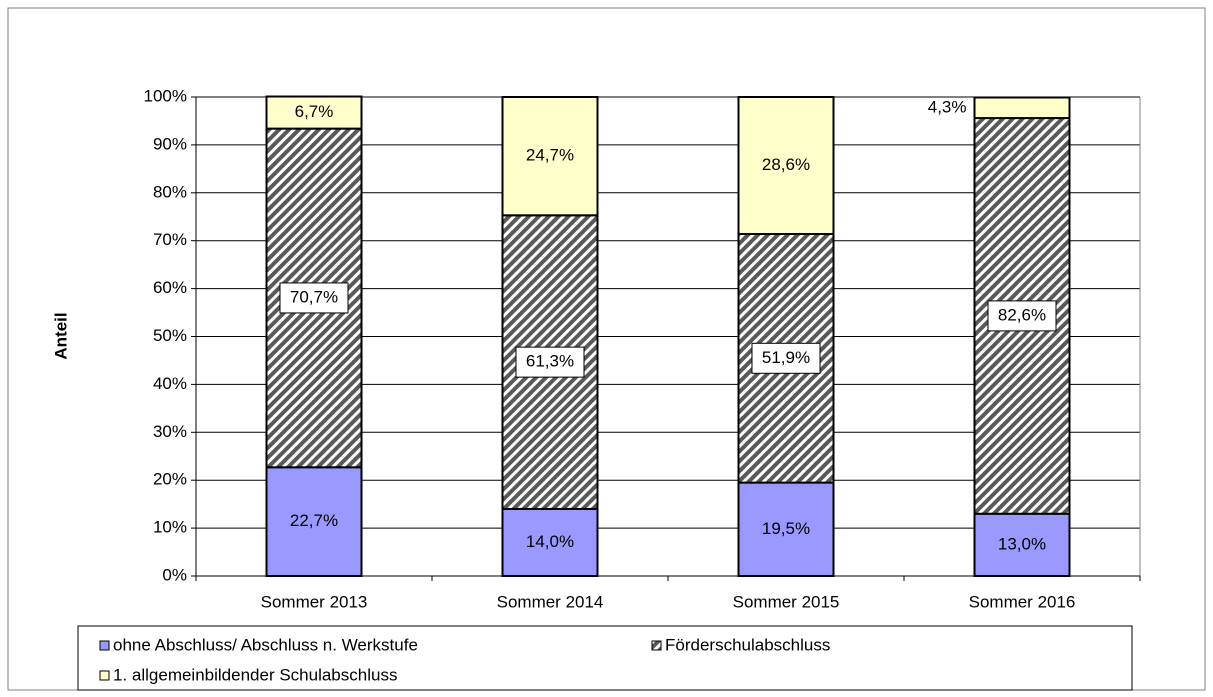 Image resolution: width=1213 pixels, height=697 pixels. I want to click on value-label: 13,0%, so click(1022, 543).